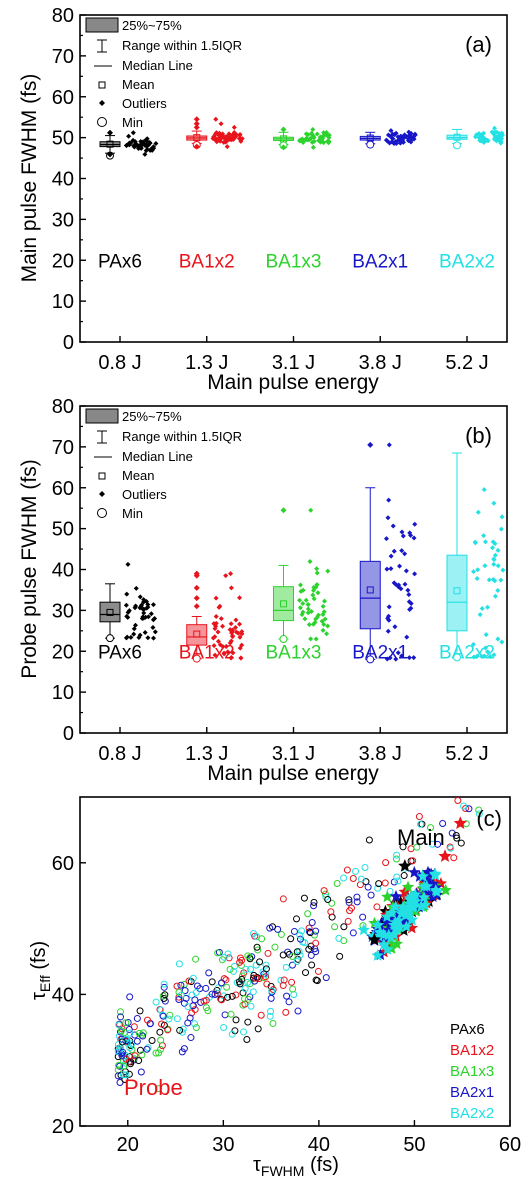 The width and height of the screenshot is (525, 1177). What do you see at coordinates (370, 659) in the screenshot?
I see `min-marker` at bounding box center [370, 659].